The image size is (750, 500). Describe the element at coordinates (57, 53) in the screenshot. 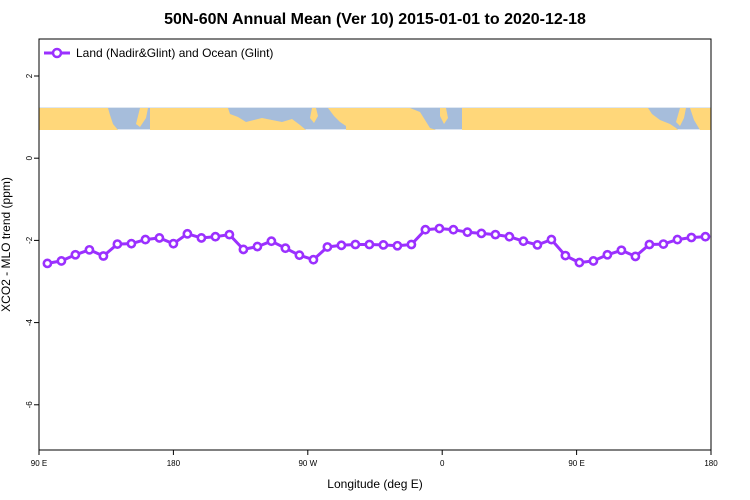

I see `legend-marker` at that location.